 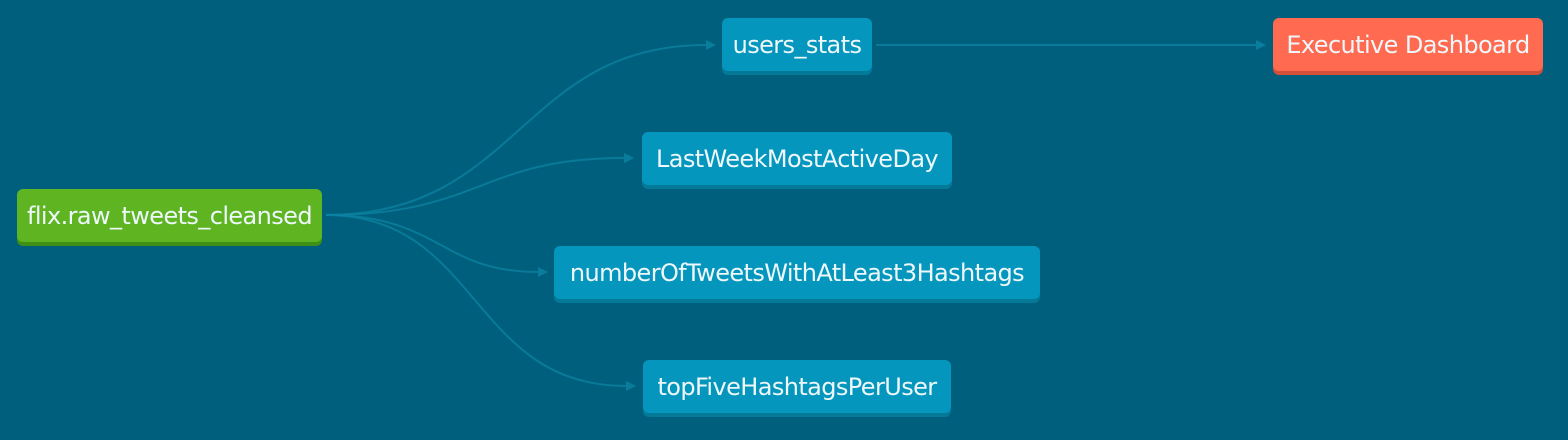 I want to click on edge-arrowhead-users-stats, so click(x=711, y=45).